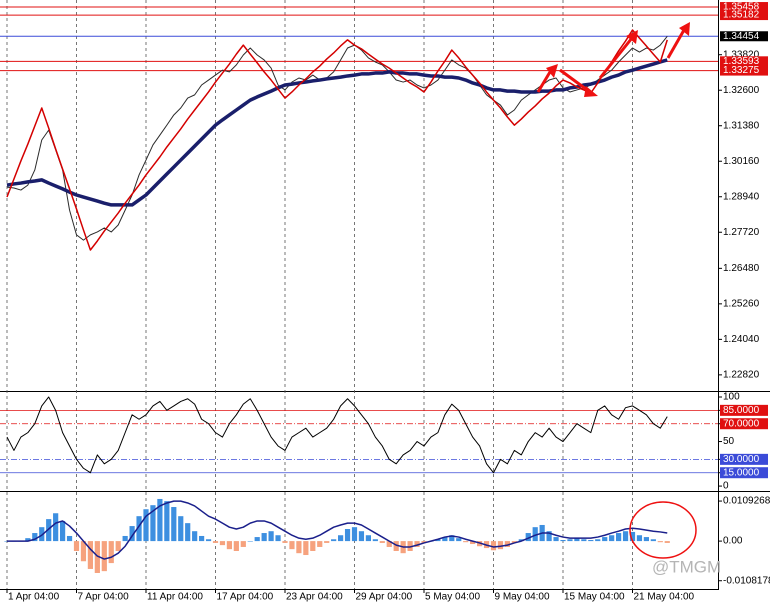 This screenshot has height=605, width=770. Describe the element at coordinates (686, 566) in the screenshot. I see `watermark: @TMGM` at that location.